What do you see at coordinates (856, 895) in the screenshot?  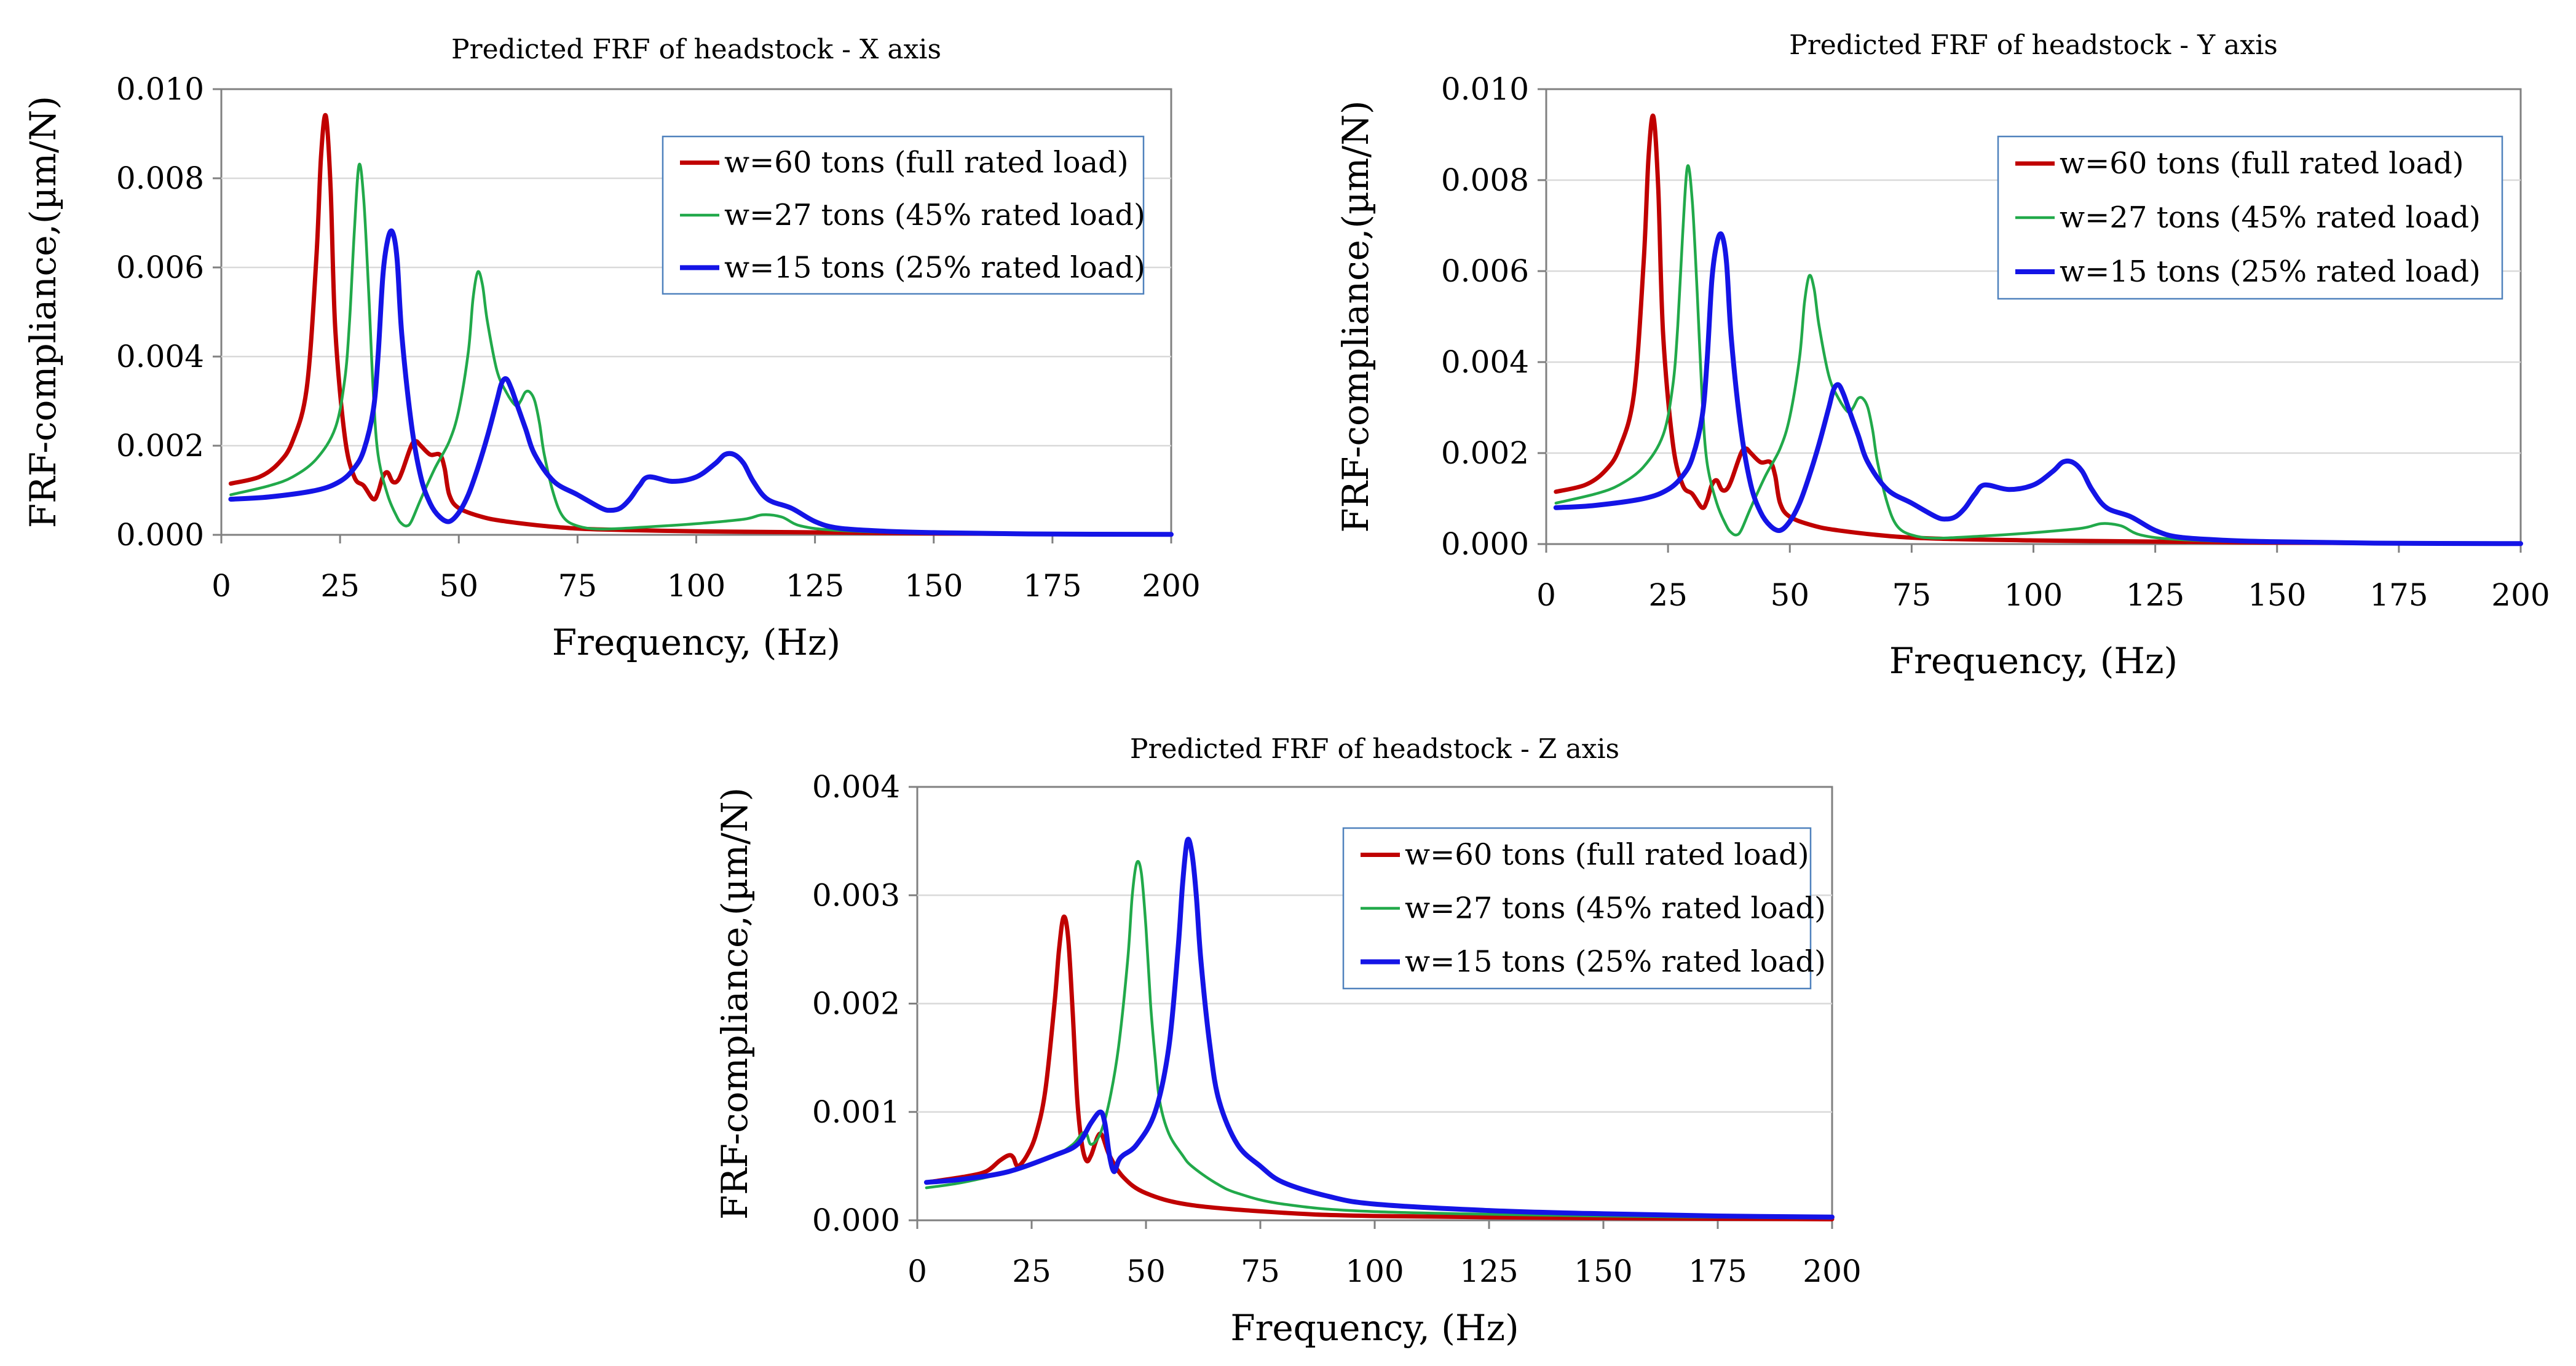 I see `y-tick-label: 0.003` at bounding box center [856, 895].